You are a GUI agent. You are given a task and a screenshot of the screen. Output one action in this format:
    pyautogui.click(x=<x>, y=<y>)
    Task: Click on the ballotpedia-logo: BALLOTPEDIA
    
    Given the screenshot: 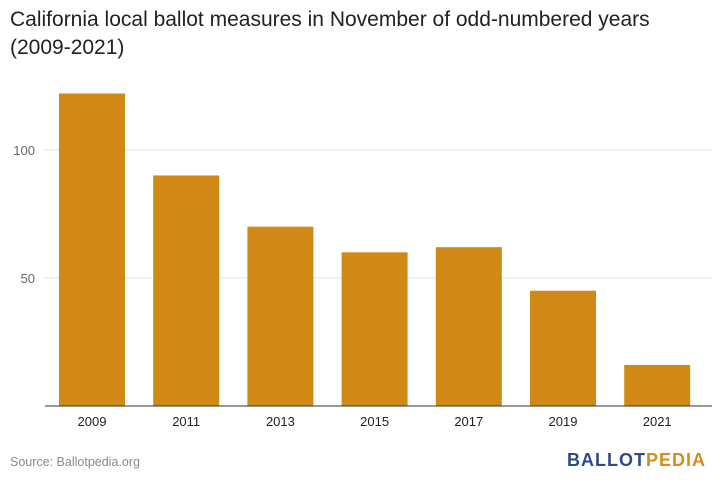 What is the action you would take?
    pyautogui.click(x=636, y=460)
    